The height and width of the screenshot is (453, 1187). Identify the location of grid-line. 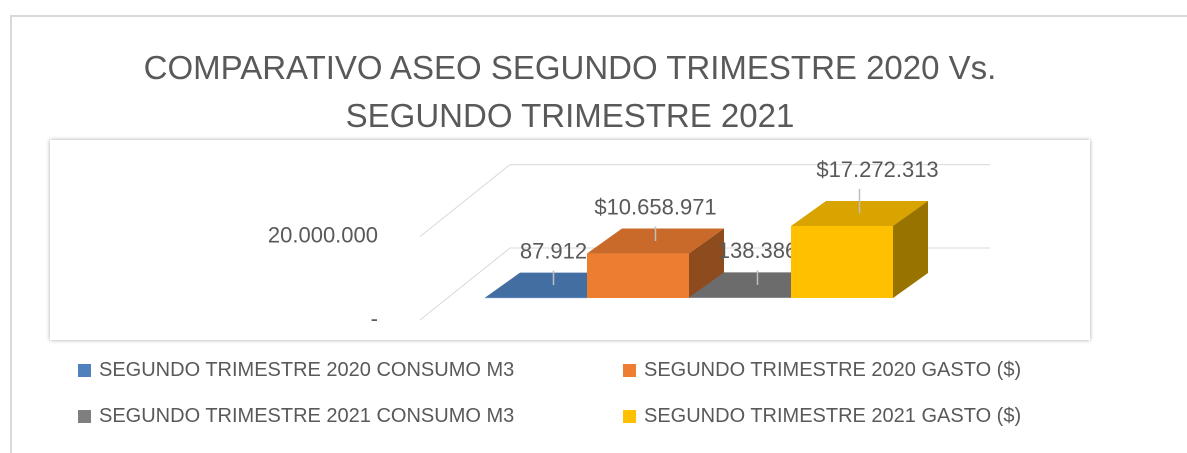
(704, 200).